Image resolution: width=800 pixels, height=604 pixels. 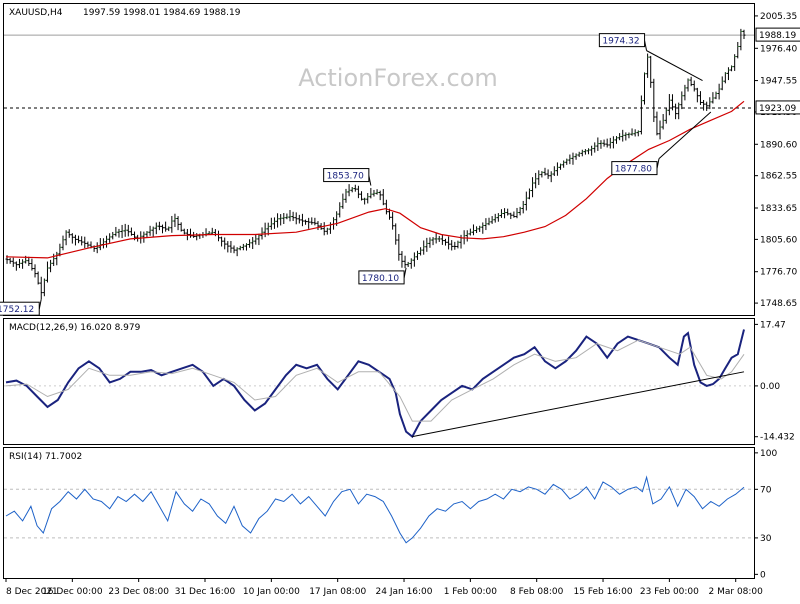 I want to click on price-ytick-label: 1833.65, so click(x=778, y=209).